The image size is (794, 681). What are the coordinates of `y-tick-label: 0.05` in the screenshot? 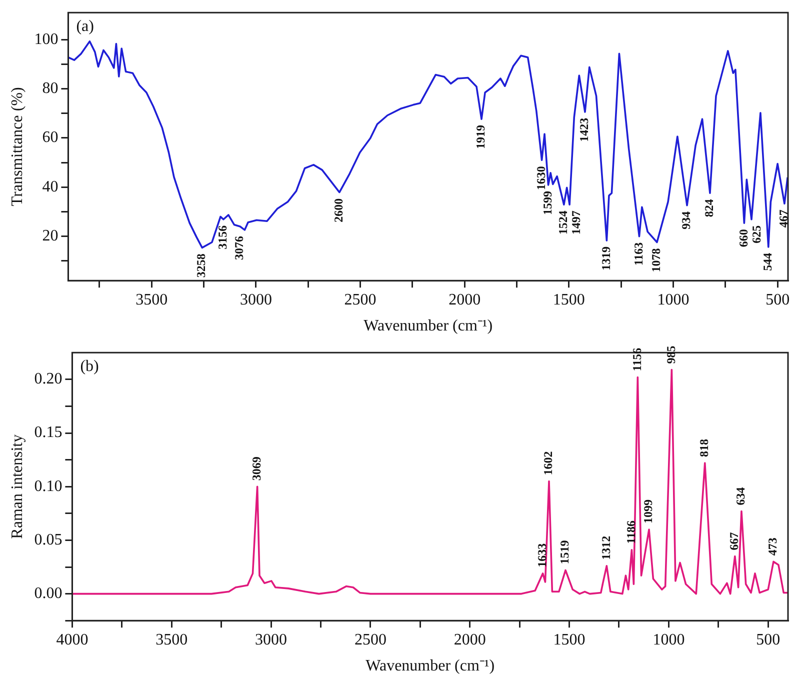 It's located at (48, 539).